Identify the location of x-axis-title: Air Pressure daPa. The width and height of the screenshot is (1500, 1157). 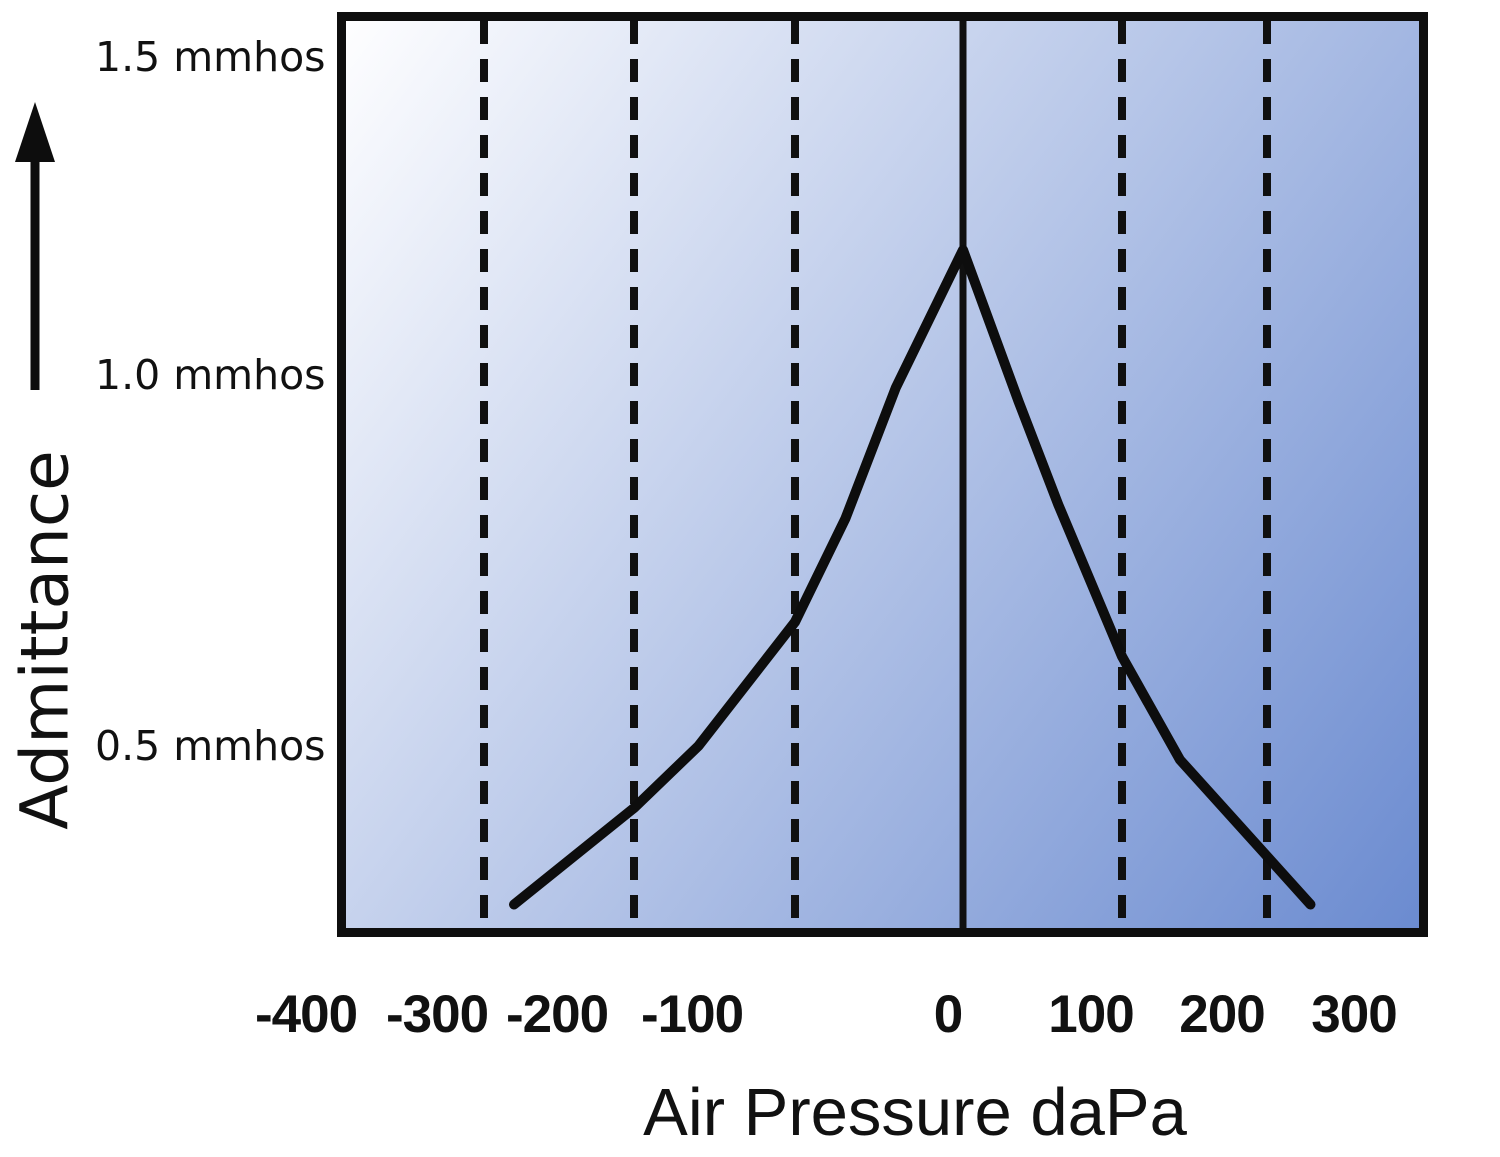
(915, 1112).